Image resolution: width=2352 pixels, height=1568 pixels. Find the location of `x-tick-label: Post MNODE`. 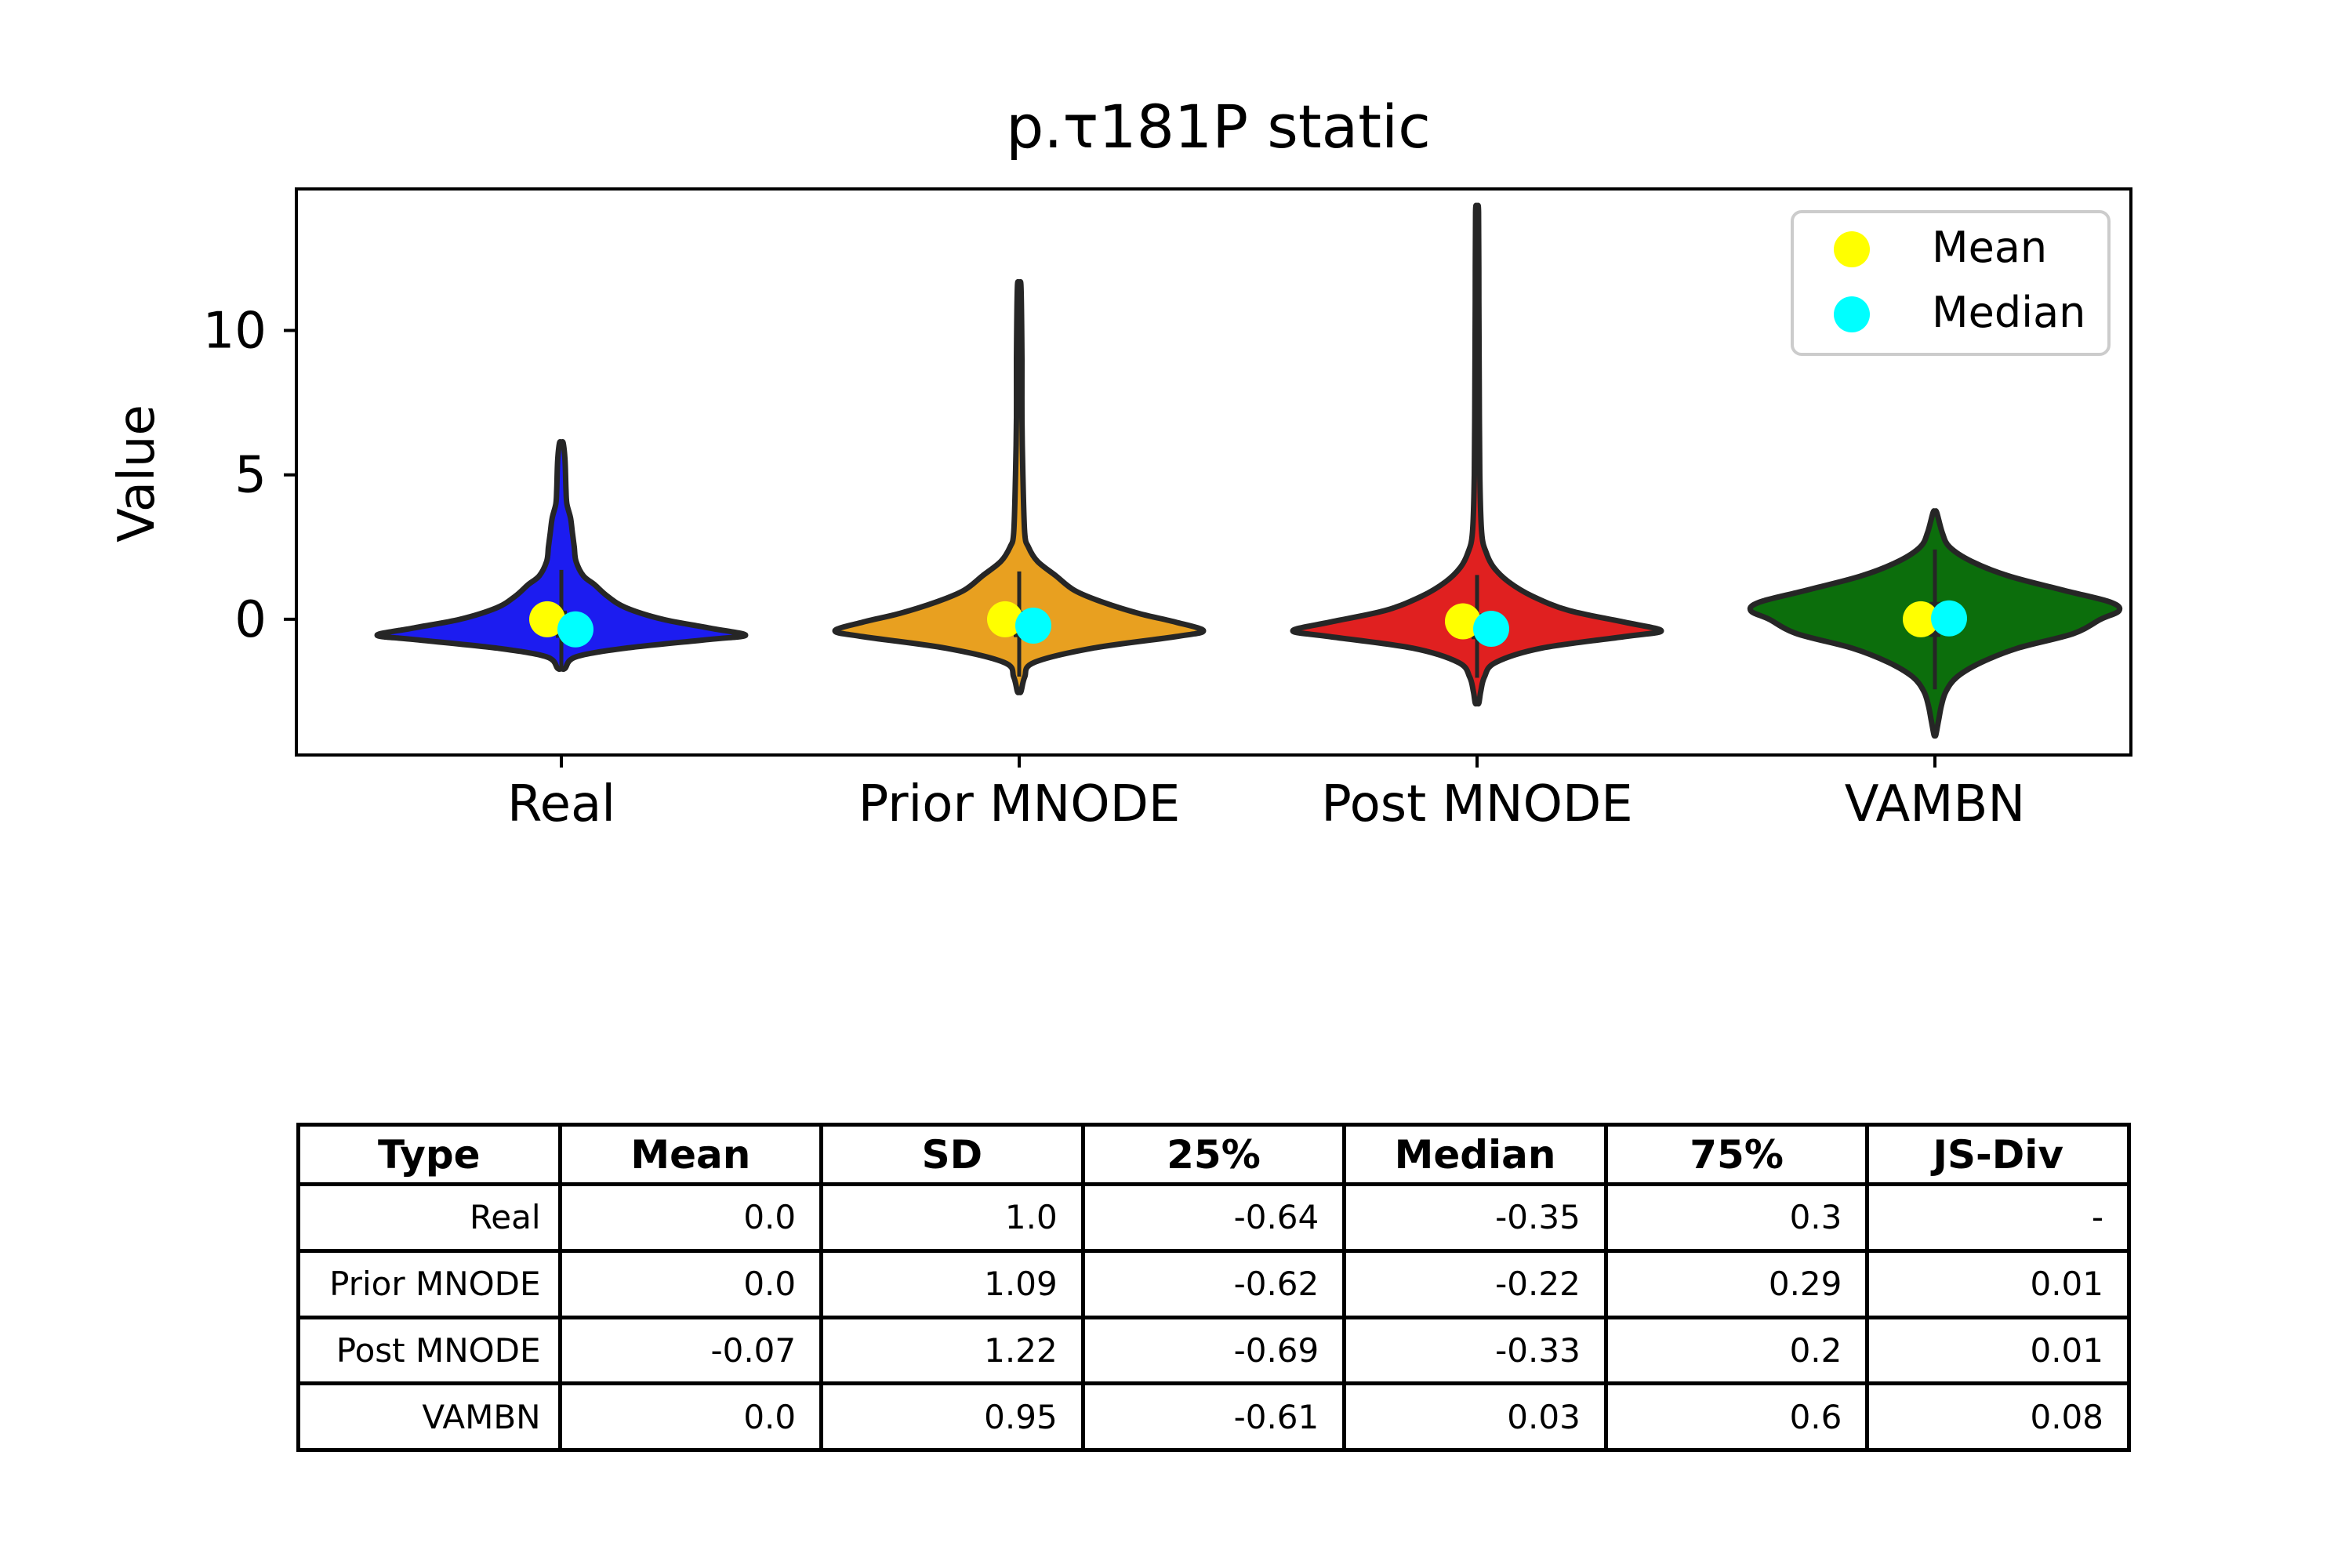

x-tick-label: Post MNODE is located at coordinates (1476, 804).